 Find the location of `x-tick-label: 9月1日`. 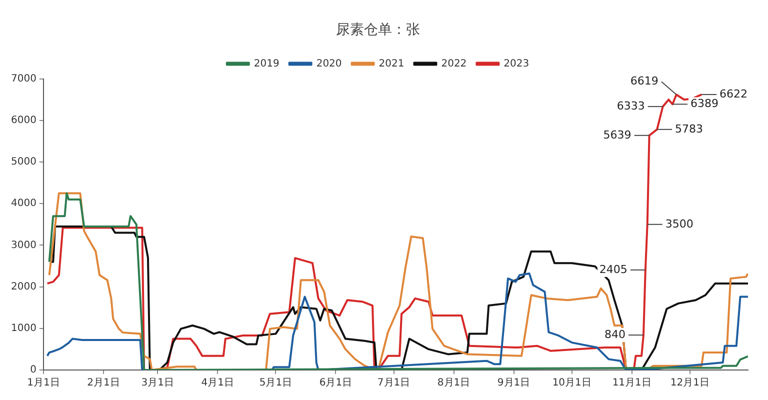

x-tick-label: 9月1日 is located at coordinates (513, 383).